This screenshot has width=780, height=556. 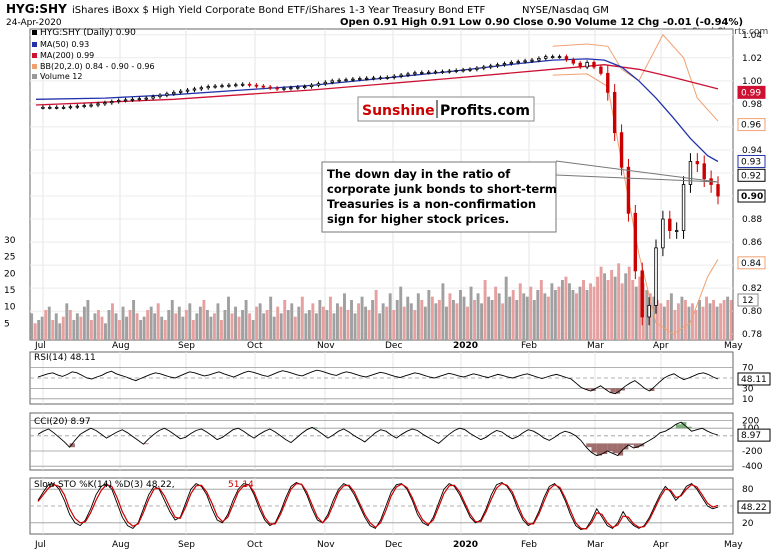 What do you see at coordinates (34, 66) in the screenshot?
I see `legend-swatch-bb` at bounding box center [34, 66].